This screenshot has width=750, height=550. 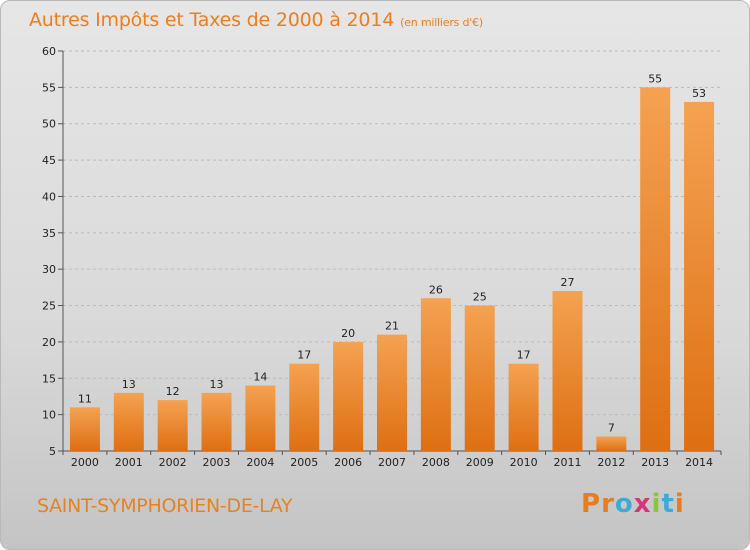 What do you see at coordinates (173, 391) in the screenshot?
I see `data-label: 12` at bounding box center [173, 391].